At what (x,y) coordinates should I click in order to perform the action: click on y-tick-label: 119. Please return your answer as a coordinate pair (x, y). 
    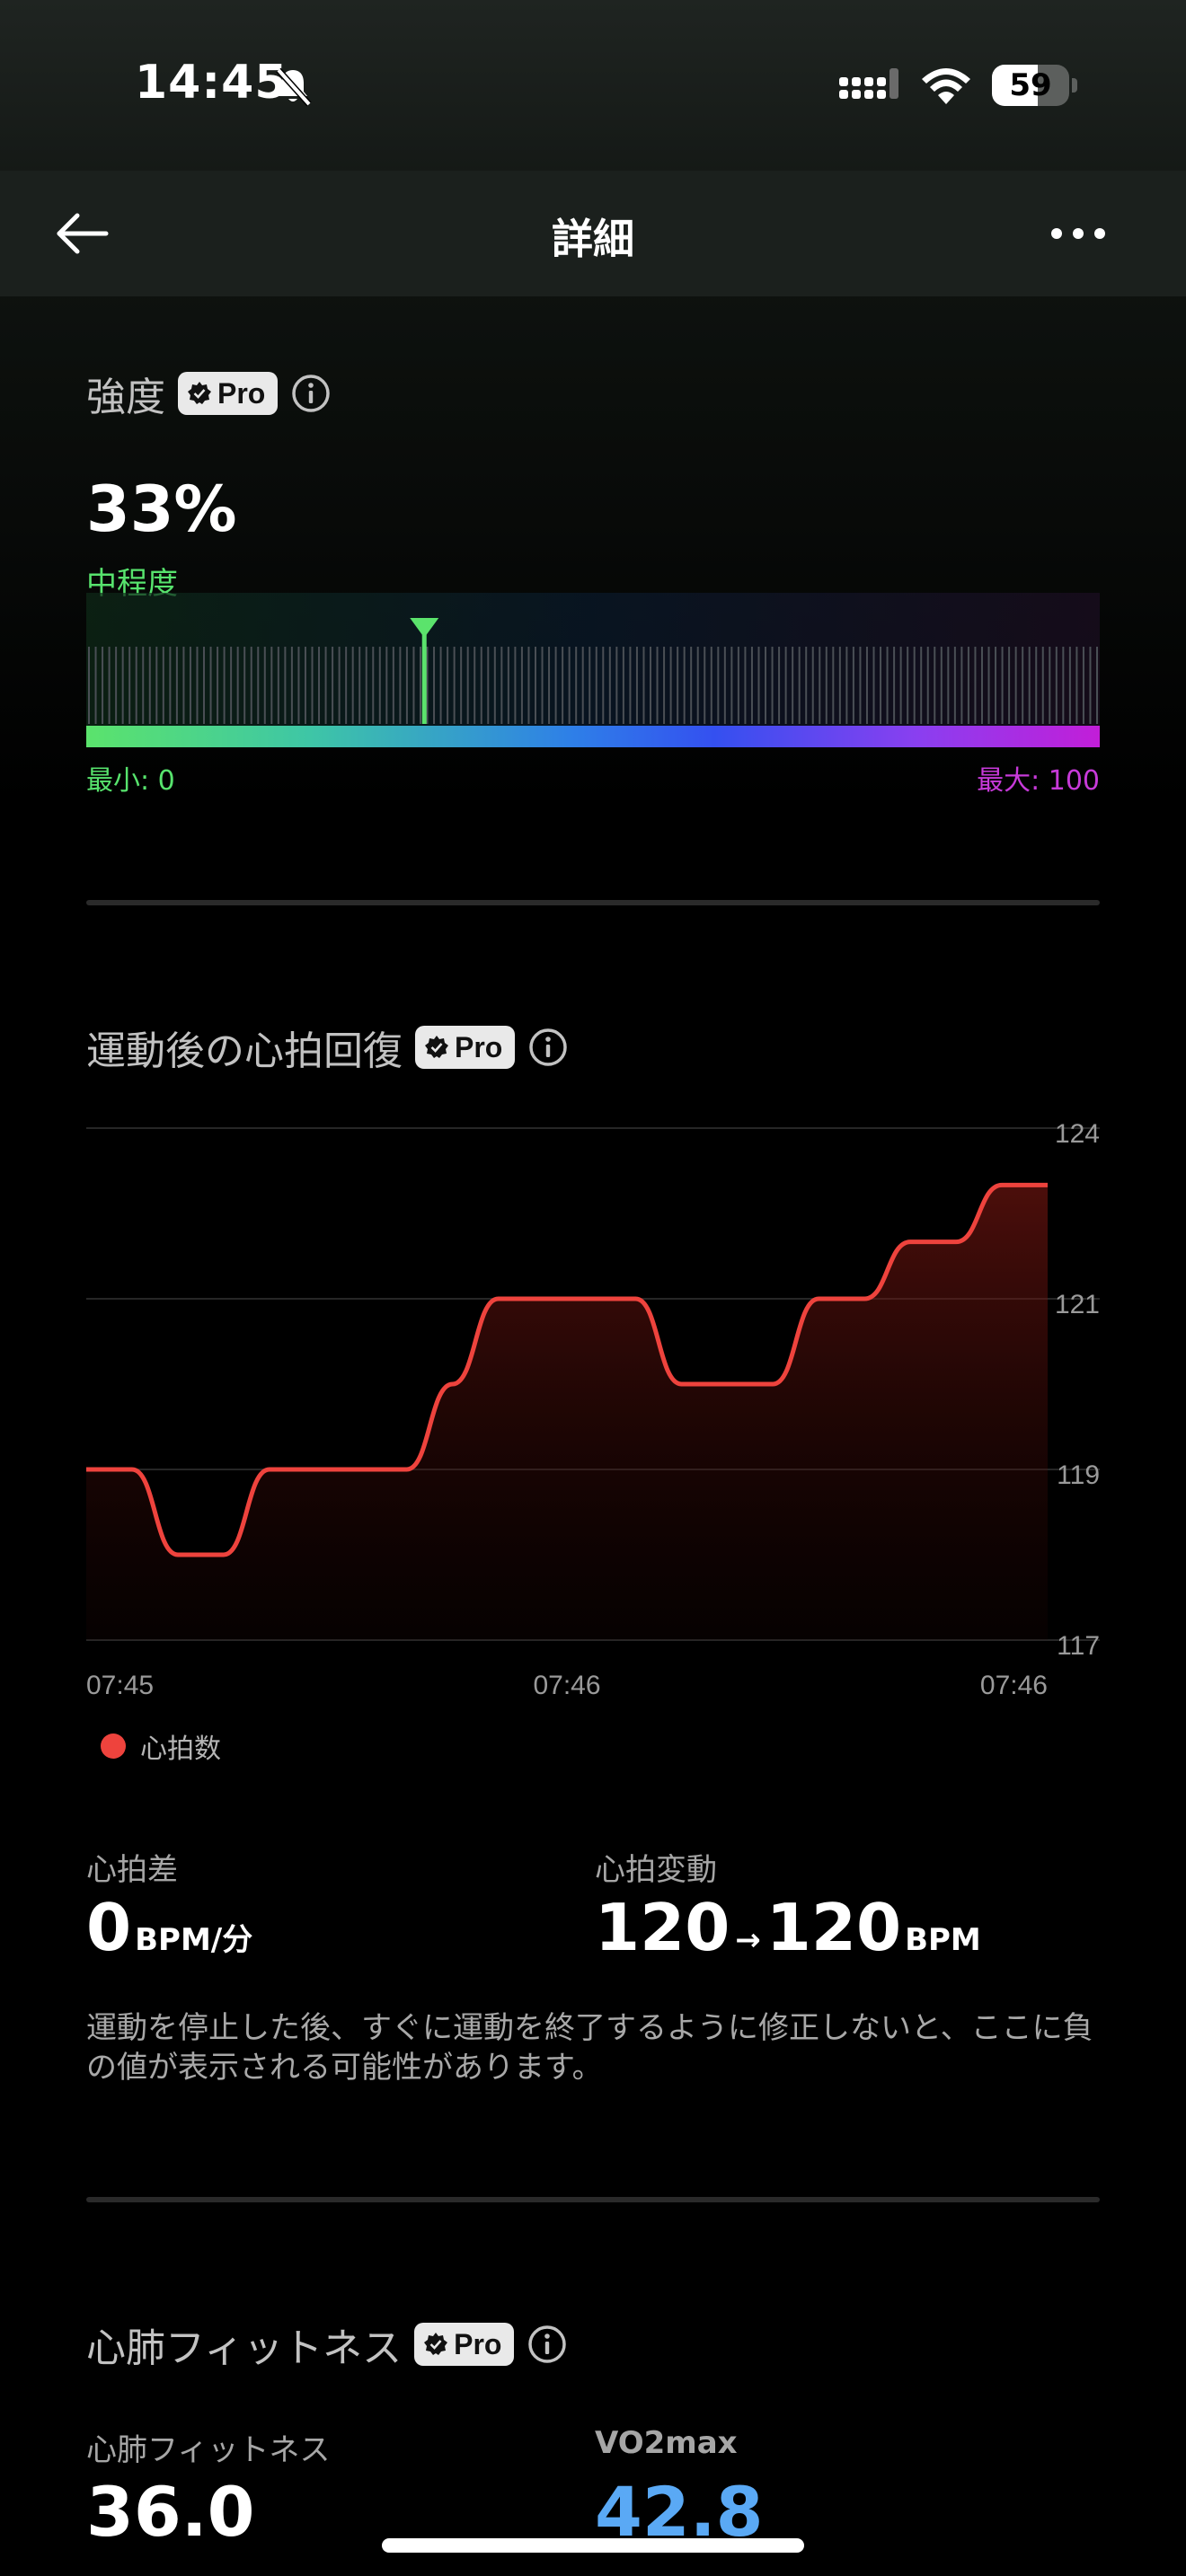
    Looking at the image, I should click on (1078, 1475).